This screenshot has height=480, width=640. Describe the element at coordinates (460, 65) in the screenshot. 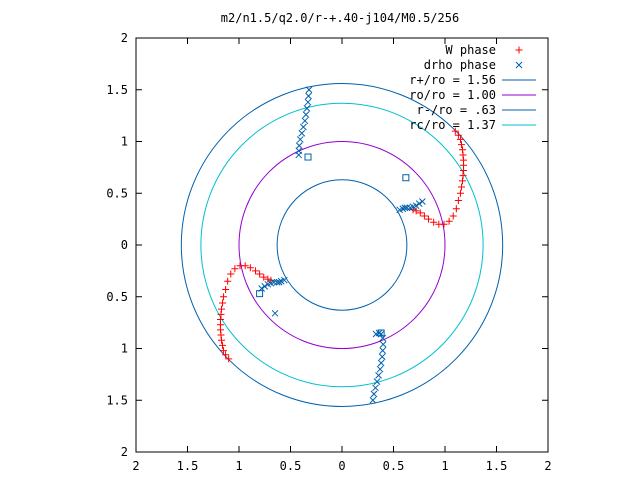

I see `legend-label: drho phase` at that location.